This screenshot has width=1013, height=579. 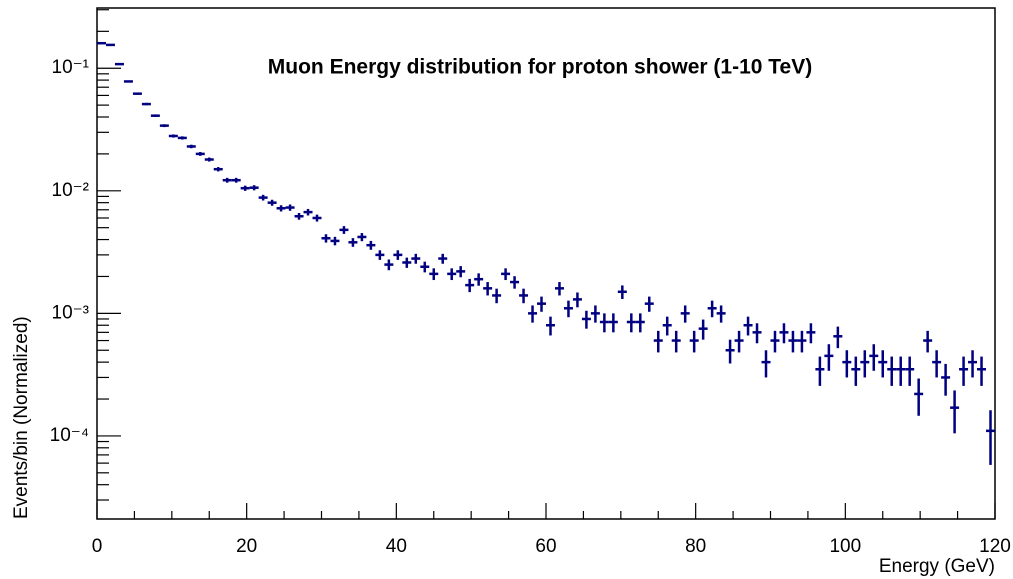 I want to click on y-tick-label: 10⁻⁴, so click(x=69, y=435).